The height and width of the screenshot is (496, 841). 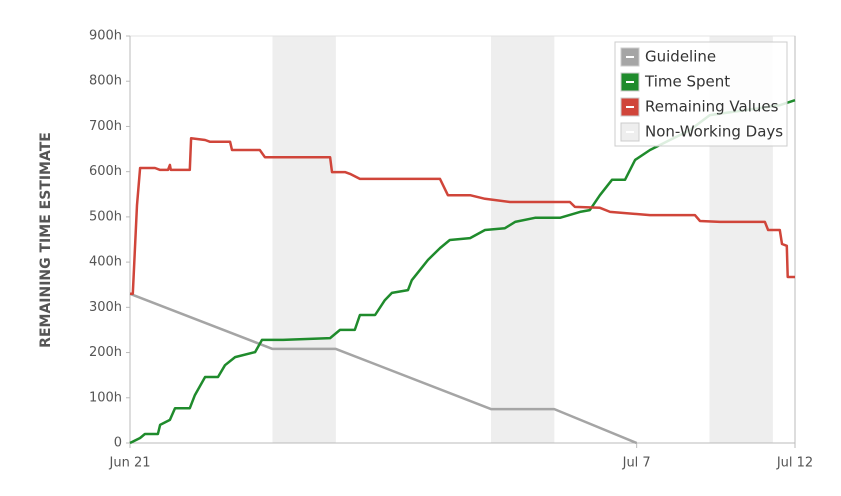 I want to click on legend-label: Non-Working Days, so click(x=714, y=132).